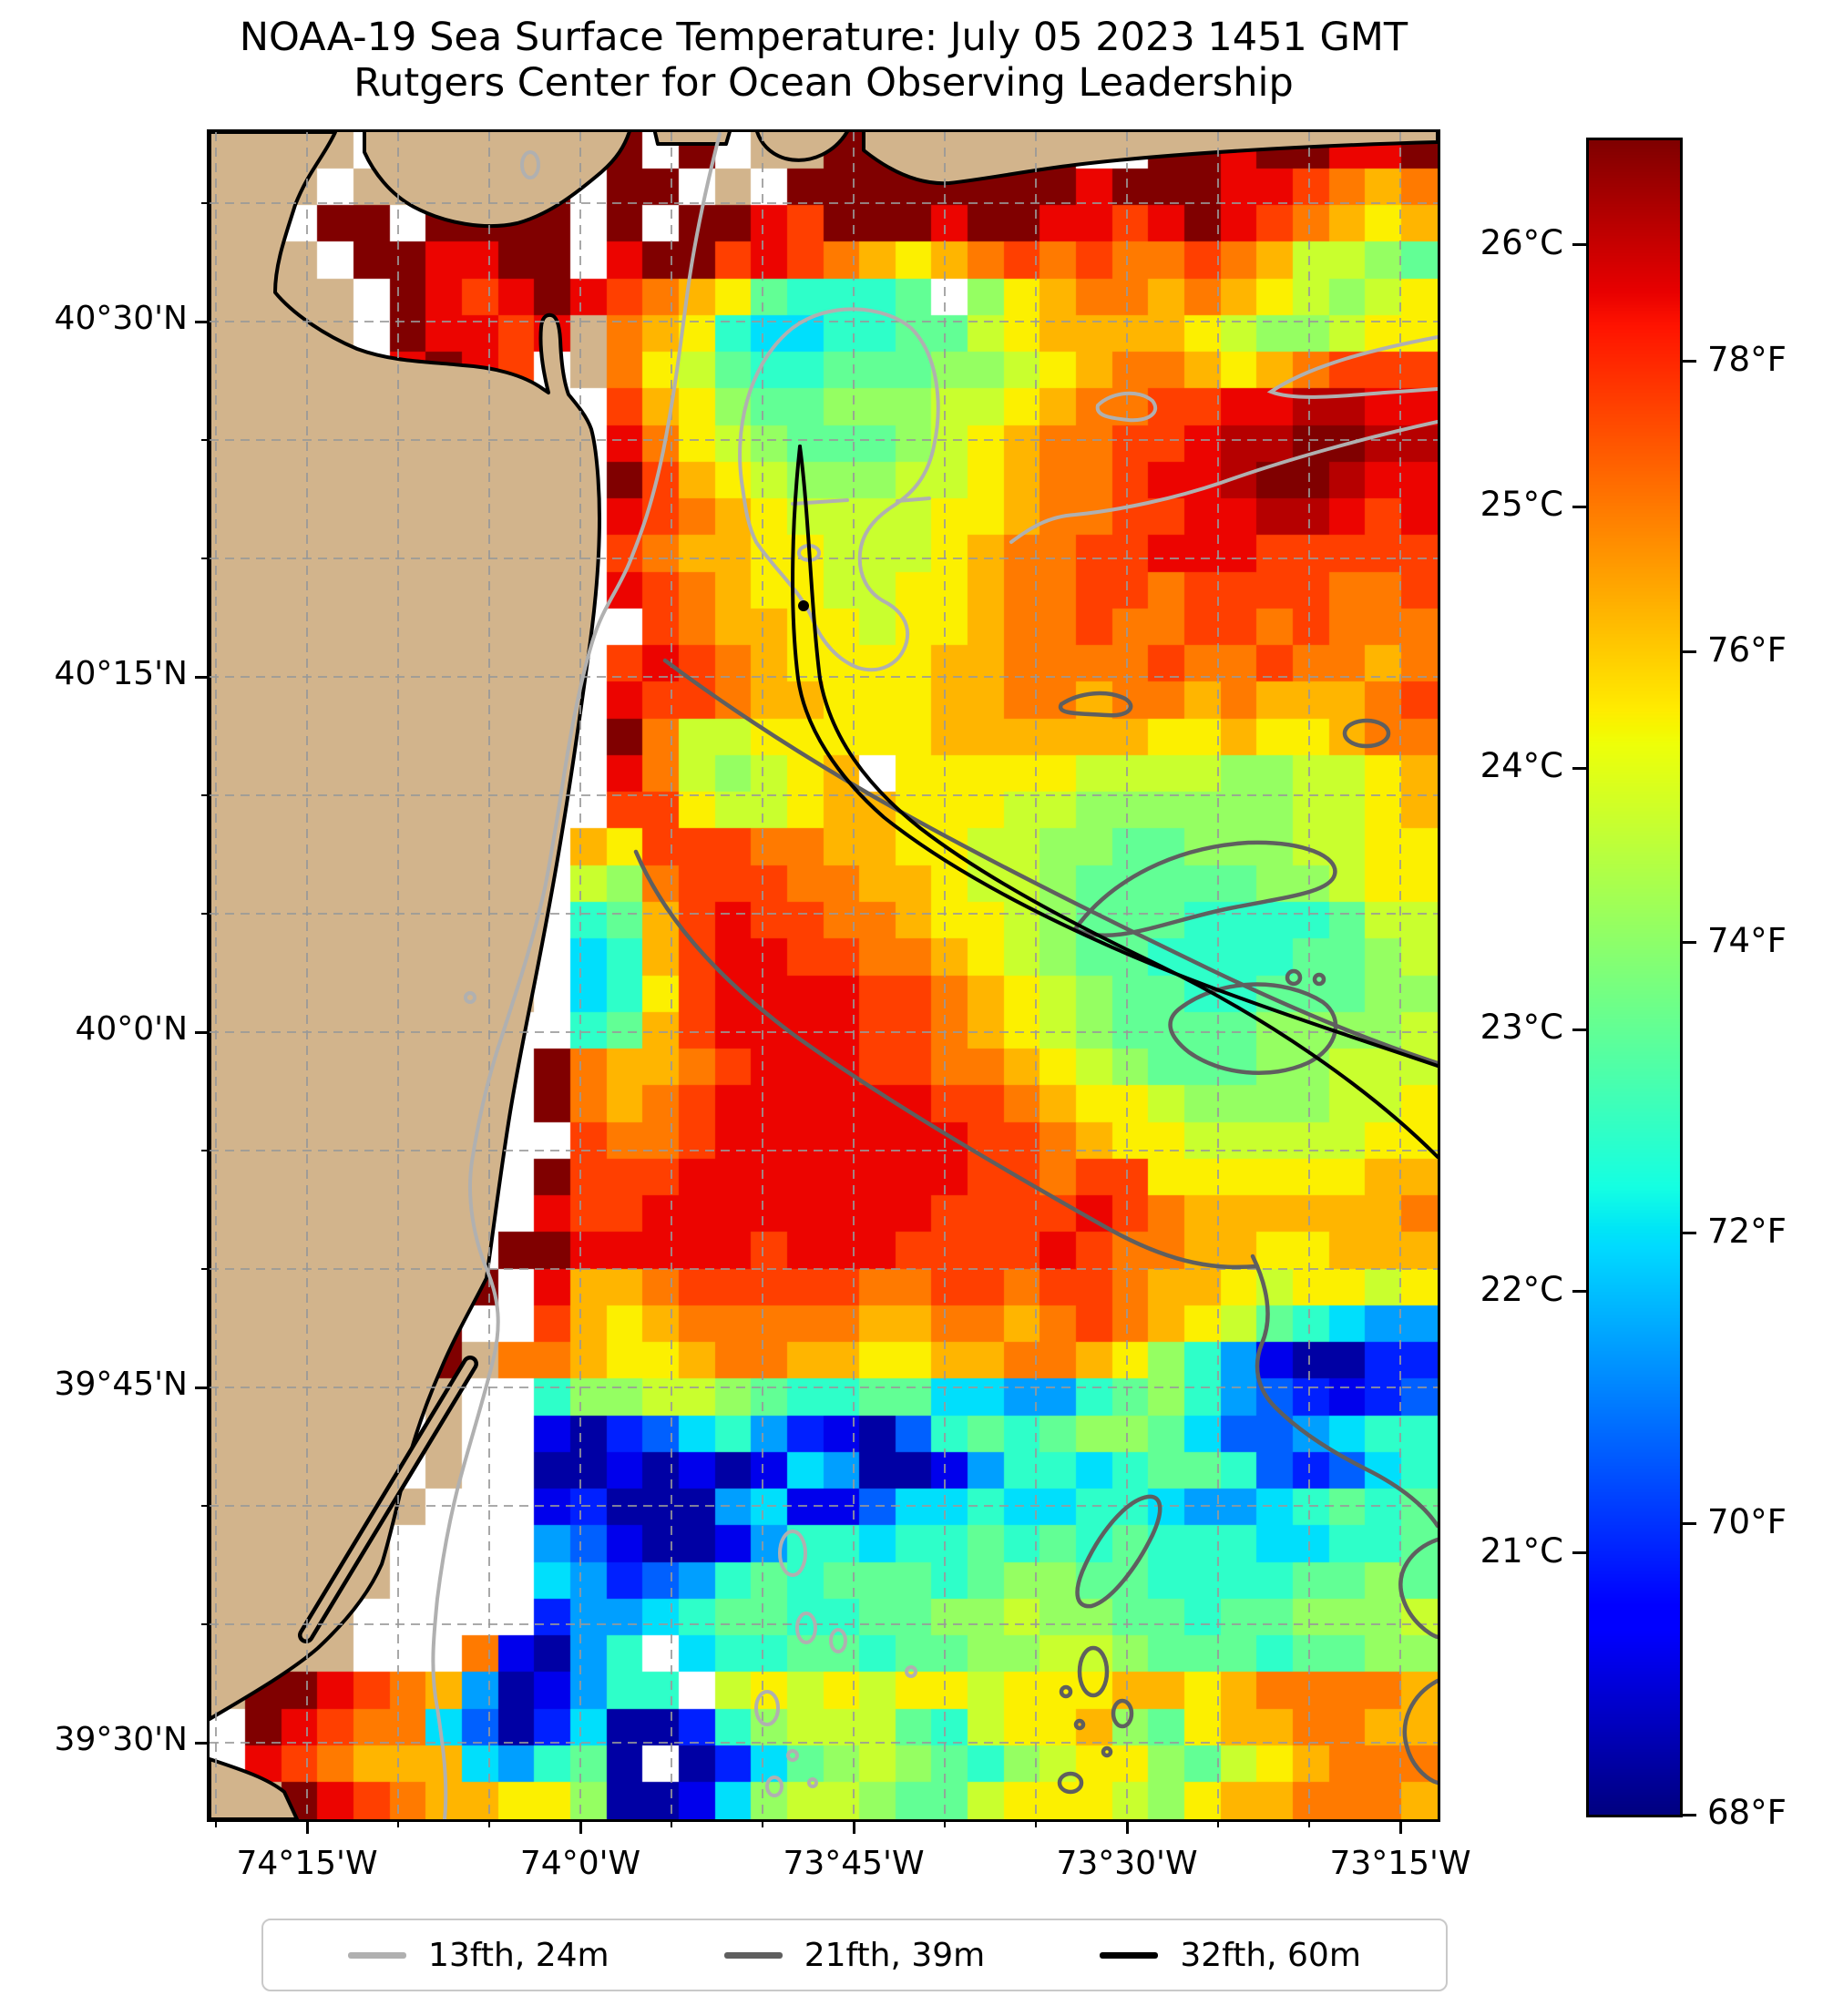  Describe the element at coordinates (1747, 940) in the screenshot. I see `colorbar-label-fahrenheit: 74°F` at that location.